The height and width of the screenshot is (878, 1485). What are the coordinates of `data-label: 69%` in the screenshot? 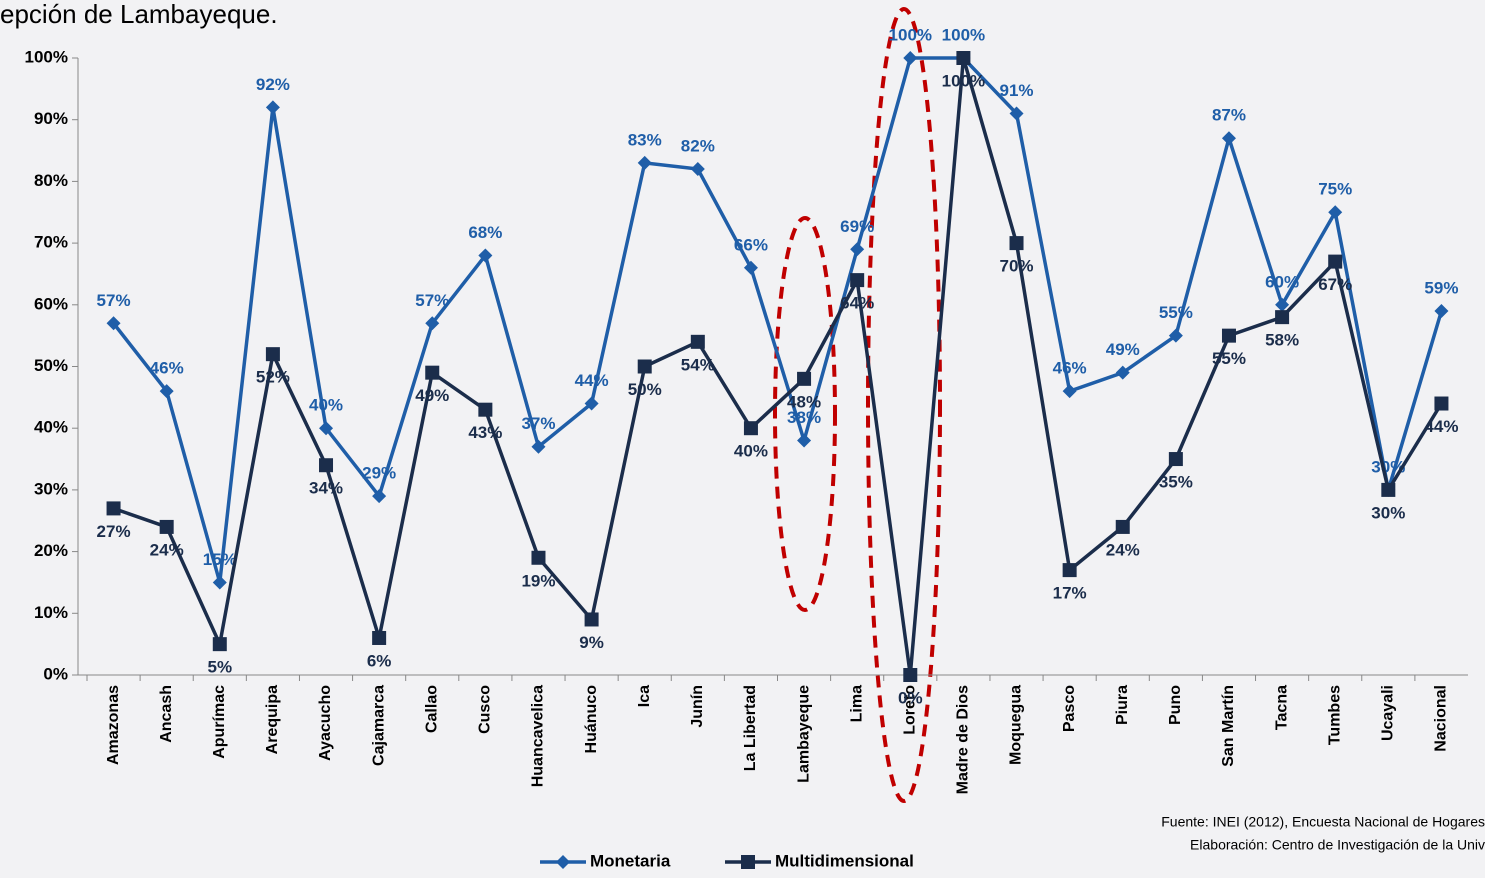 It's located at (857, 226).